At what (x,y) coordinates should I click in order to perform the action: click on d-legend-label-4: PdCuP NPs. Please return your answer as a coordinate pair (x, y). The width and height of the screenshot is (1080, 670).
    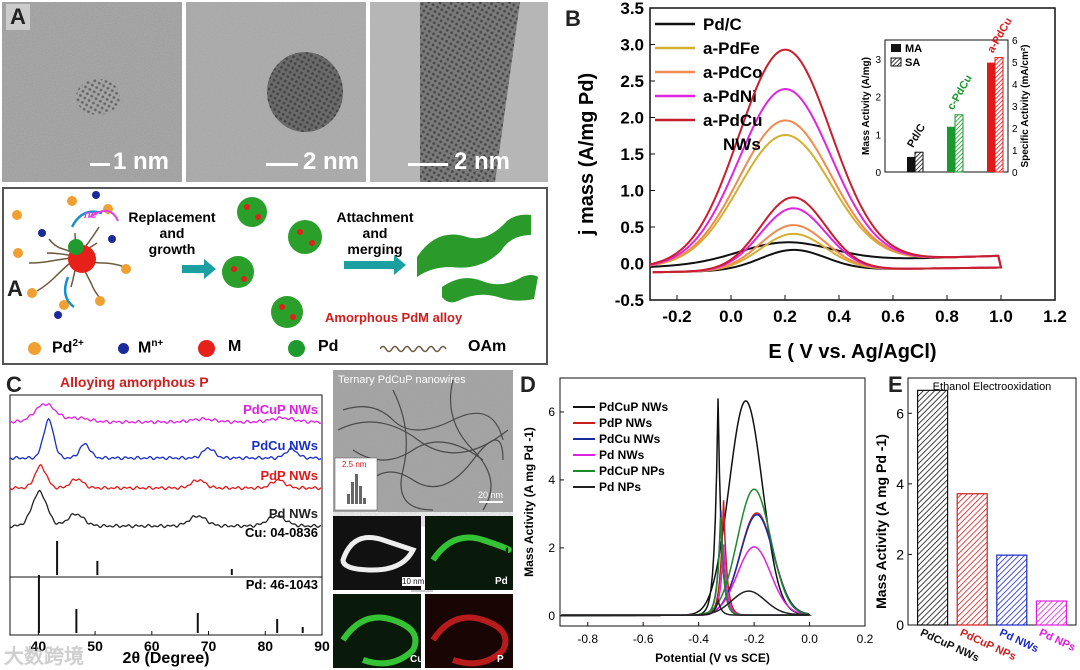
    Looking at the image, I should click on (632, 471).